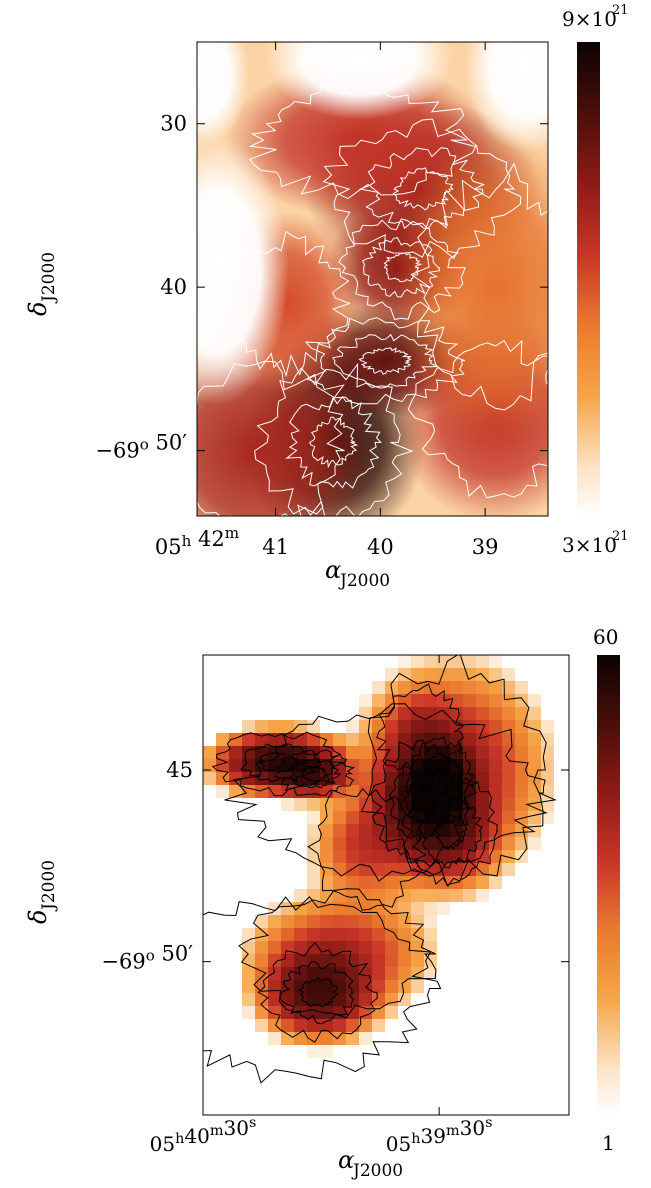  I want to click on low-density-region, so click(243, 271).